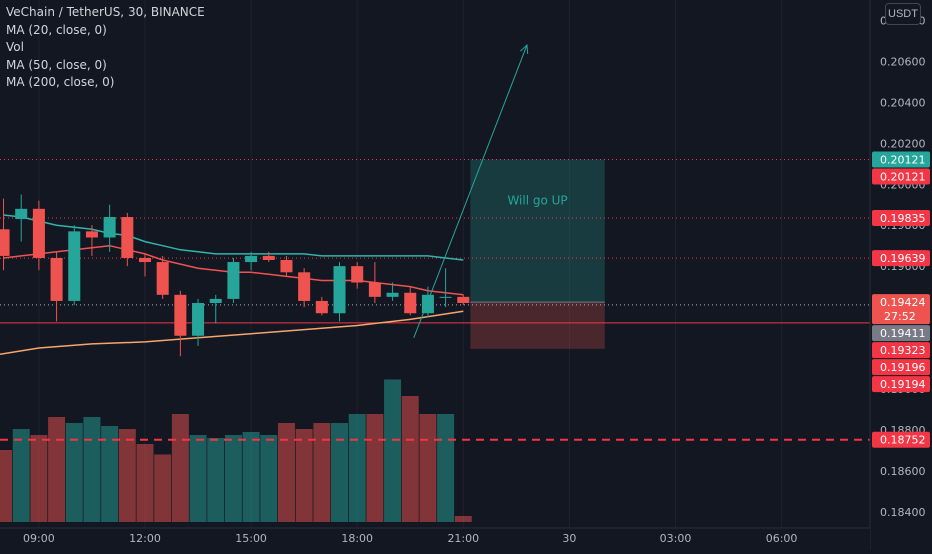 The height and width of the screenshot is (554, 932). I want to click on price-label-text: 0.19835, so click(903, 218).